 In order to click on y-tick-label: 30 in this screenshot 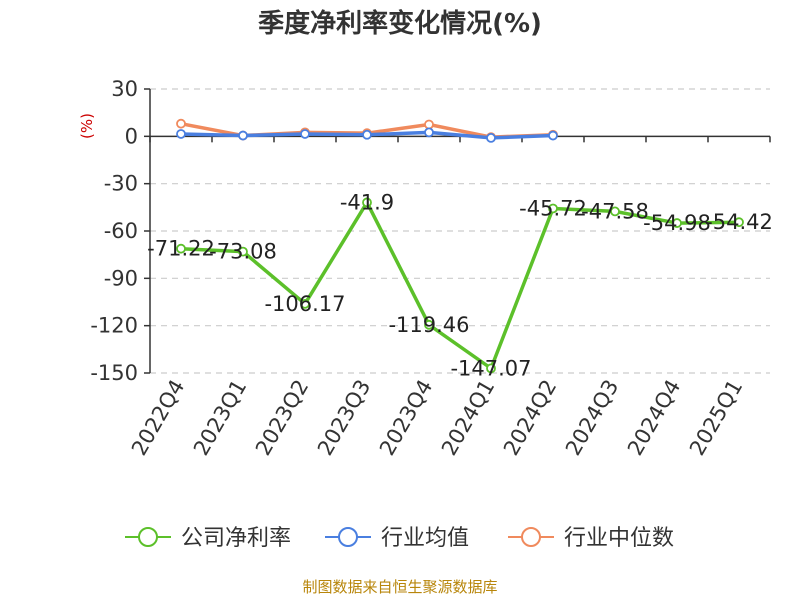, I will do `click(124, 89)`.